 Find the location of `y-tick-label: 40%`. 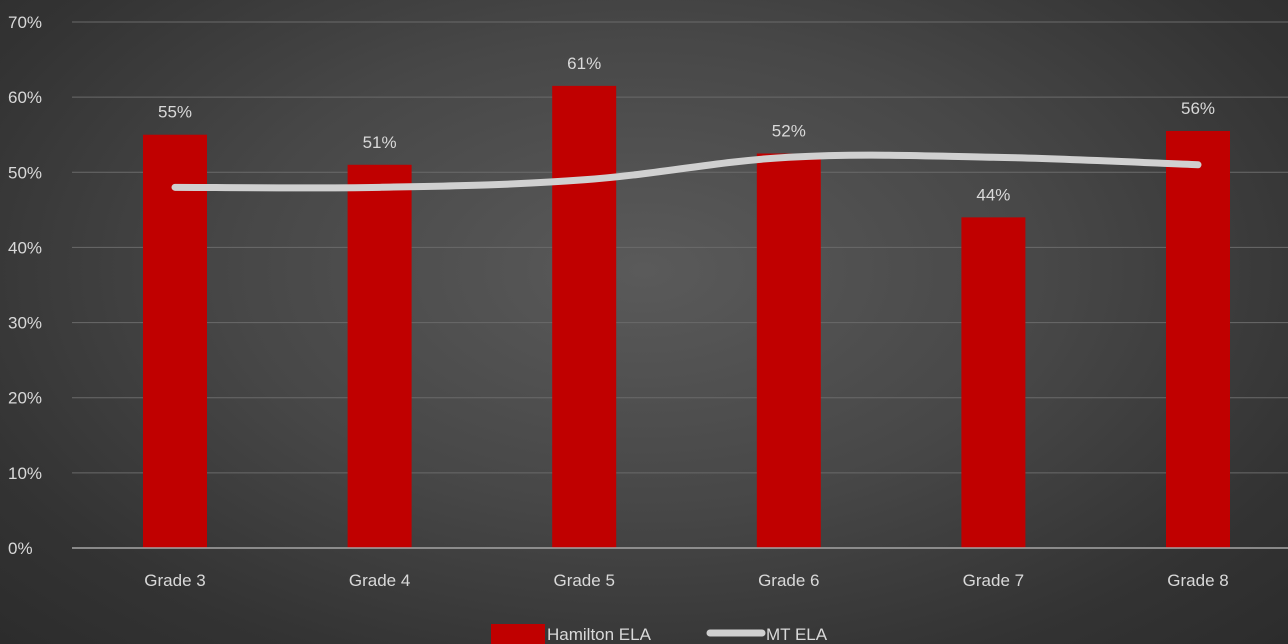

y-tick-label: 40% is located at coordinates (25, 247).